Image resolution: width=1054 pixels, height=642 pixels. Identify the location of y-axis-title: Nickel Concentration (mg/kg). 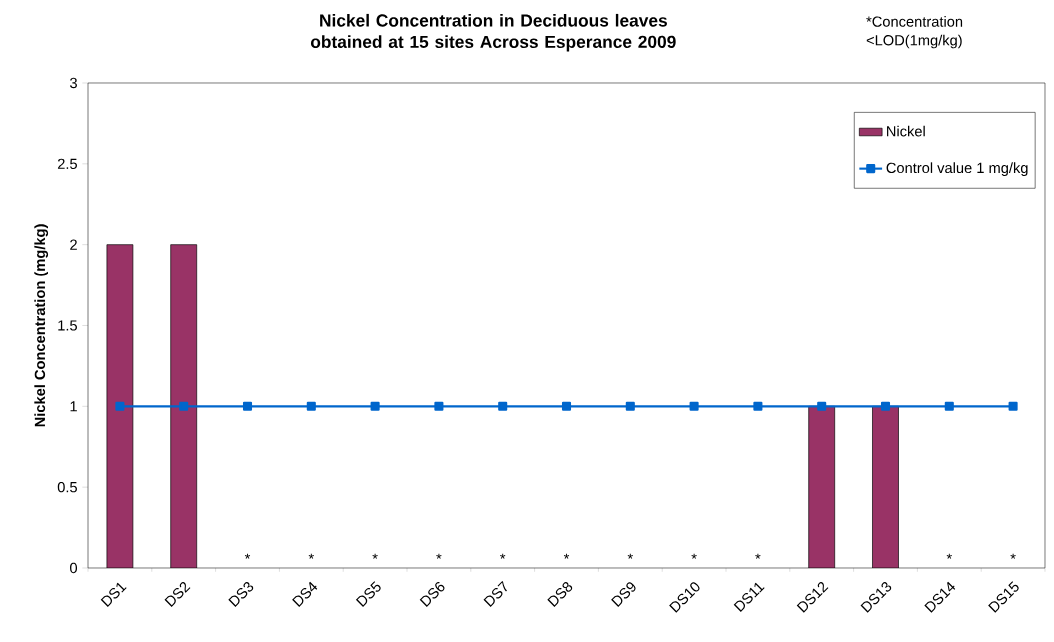
(41, 325).